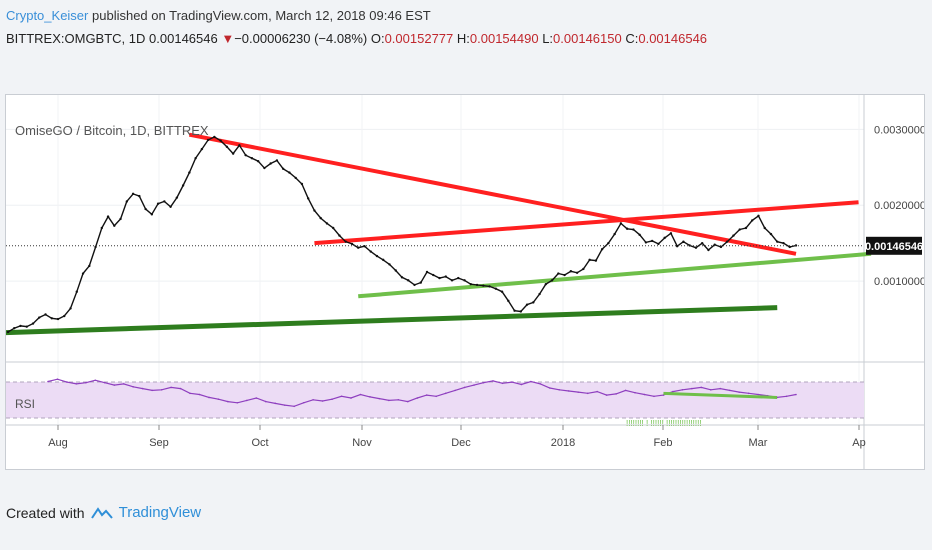  What do you see at coordinates (419, 38) in the screenshot?
I see `open-value: 0.00152777` at bounding box center [419, 38].